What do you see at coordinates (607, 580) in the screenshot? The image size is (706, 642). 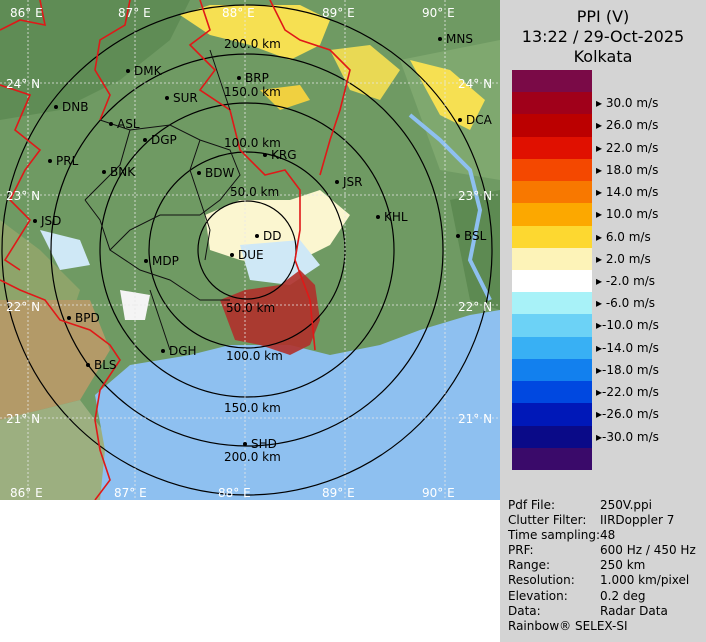 I see `metadata-row: Resolution: 1.000 km/pixel` at bounding box center [607, 580].